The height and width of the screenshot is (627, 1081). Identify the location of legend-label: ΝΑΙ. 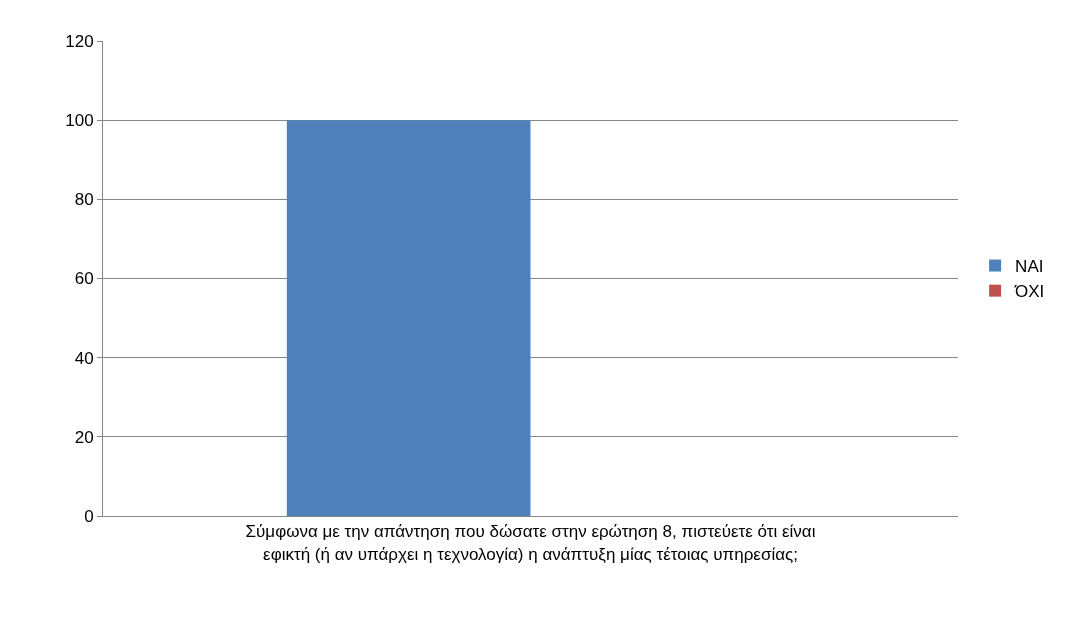
(1029, 267).